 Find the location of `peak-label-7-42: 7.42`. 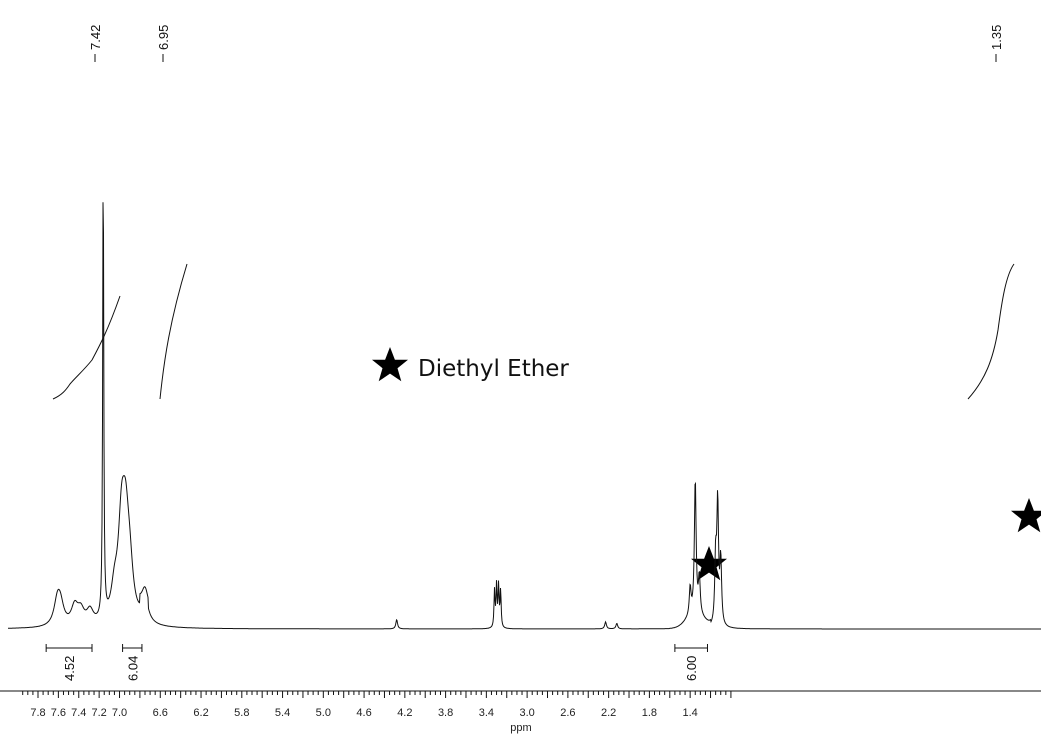

peak-label-7-42: 7.42 is located at coordinates (95, 37).